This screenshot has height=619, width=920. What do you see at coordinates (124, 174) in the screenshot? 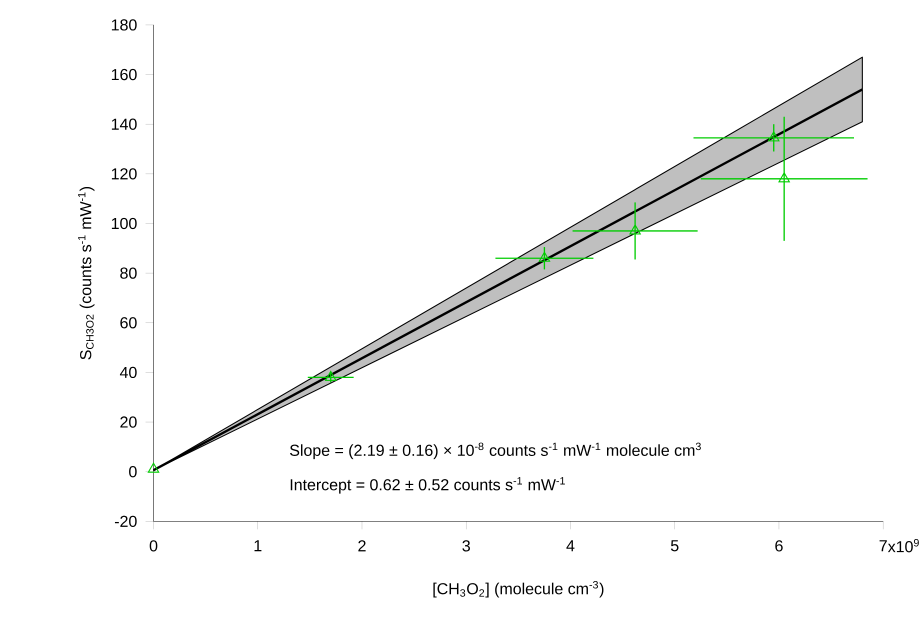
I see `y-tick-label: 120` at bounding box center [124, 174].